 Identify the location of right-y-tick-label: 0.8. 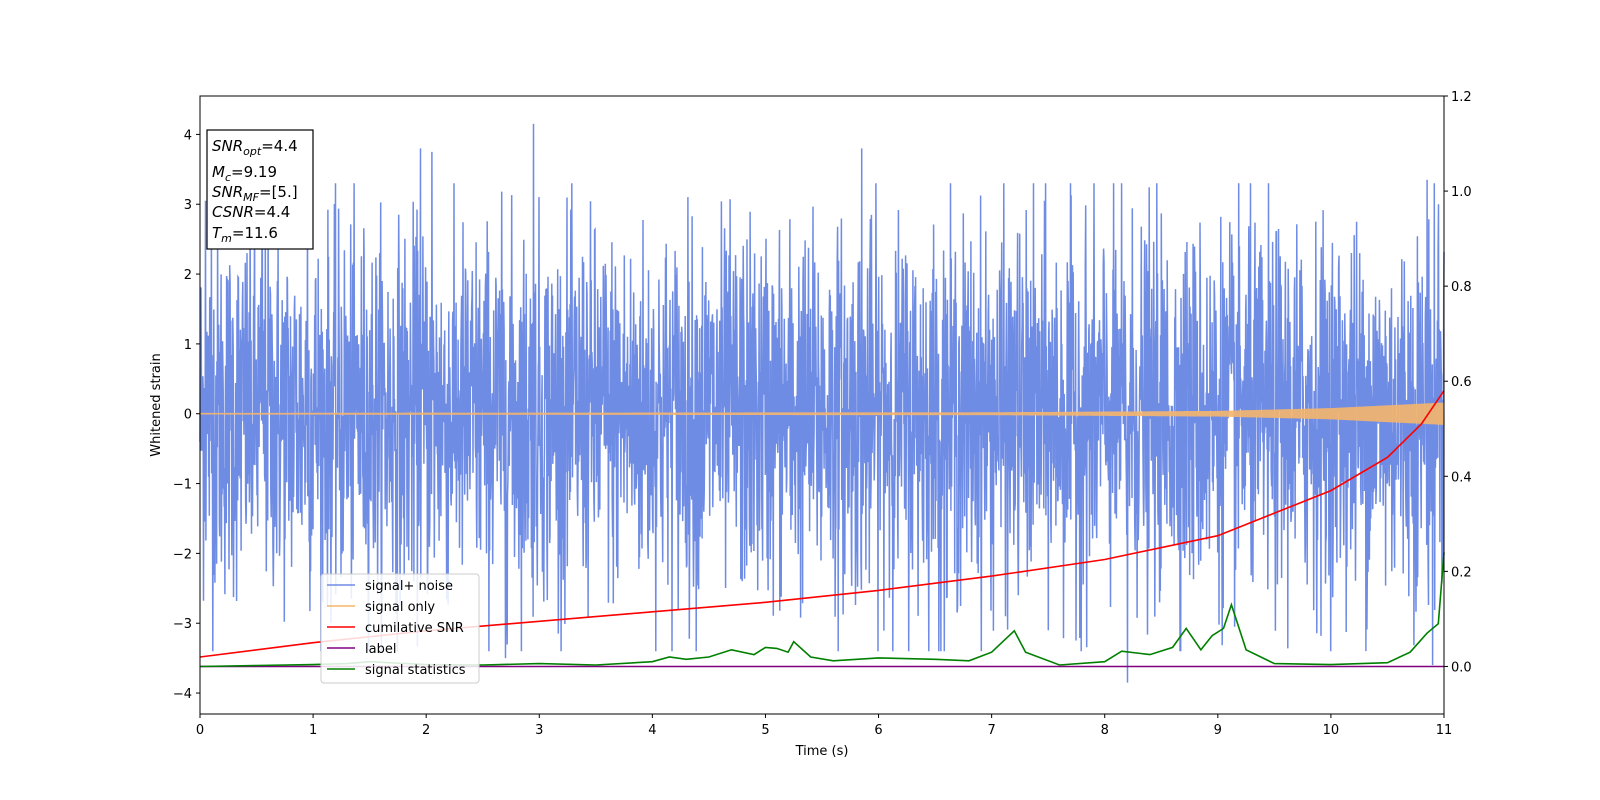
(1461, 287).